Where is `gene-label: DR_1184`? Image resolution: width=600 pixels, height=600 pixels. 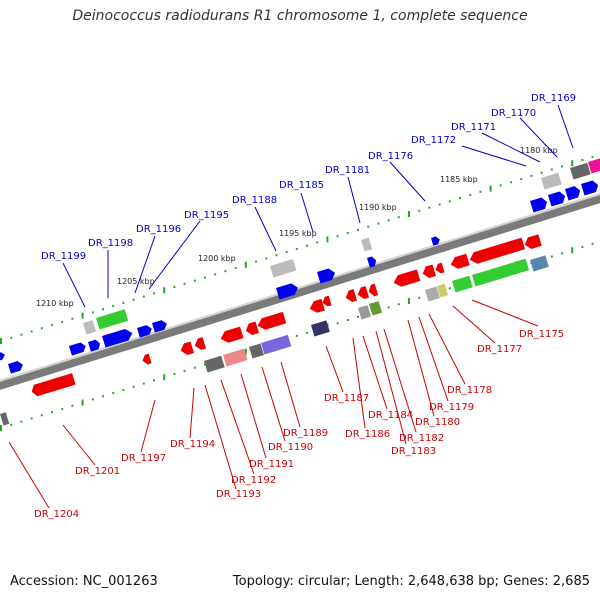 gene-label: DR_1184 is located at coordinates (390, 415).